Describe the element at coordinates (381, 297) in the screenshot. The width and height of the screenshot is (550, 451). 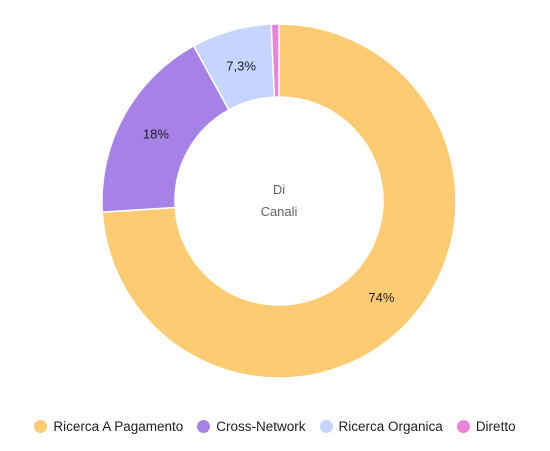
I see `data-label-ricerca-a-pagamento: 74%` at that location.